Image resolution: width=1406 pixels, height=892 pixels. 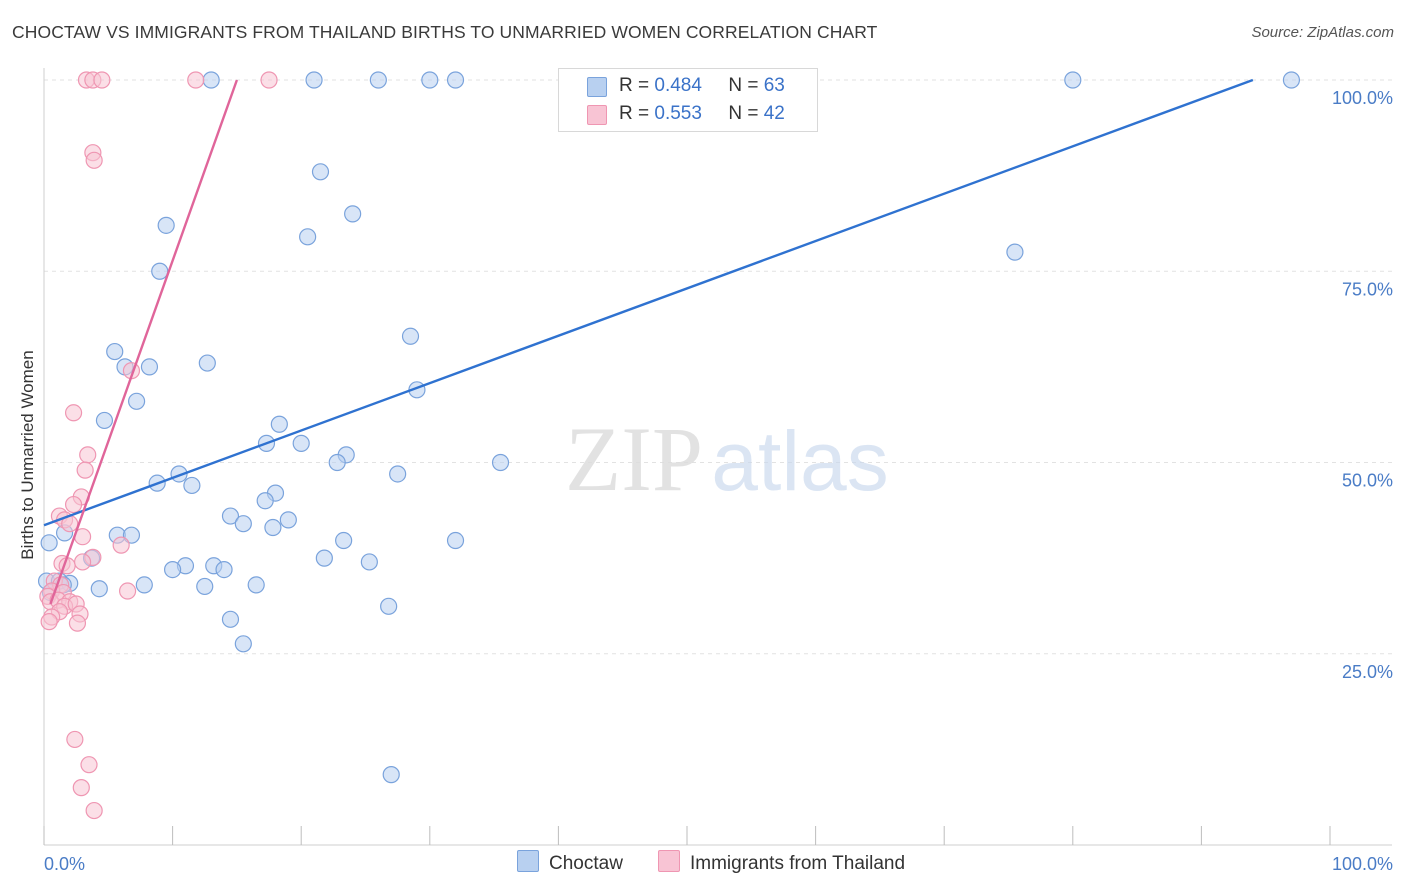 What do you see at coordinates (688, 100) in the screenshot?
I see `stats-box: R = 0.484 N = 63 R = 0.553 N = 42` at bounding box center [688, 100].